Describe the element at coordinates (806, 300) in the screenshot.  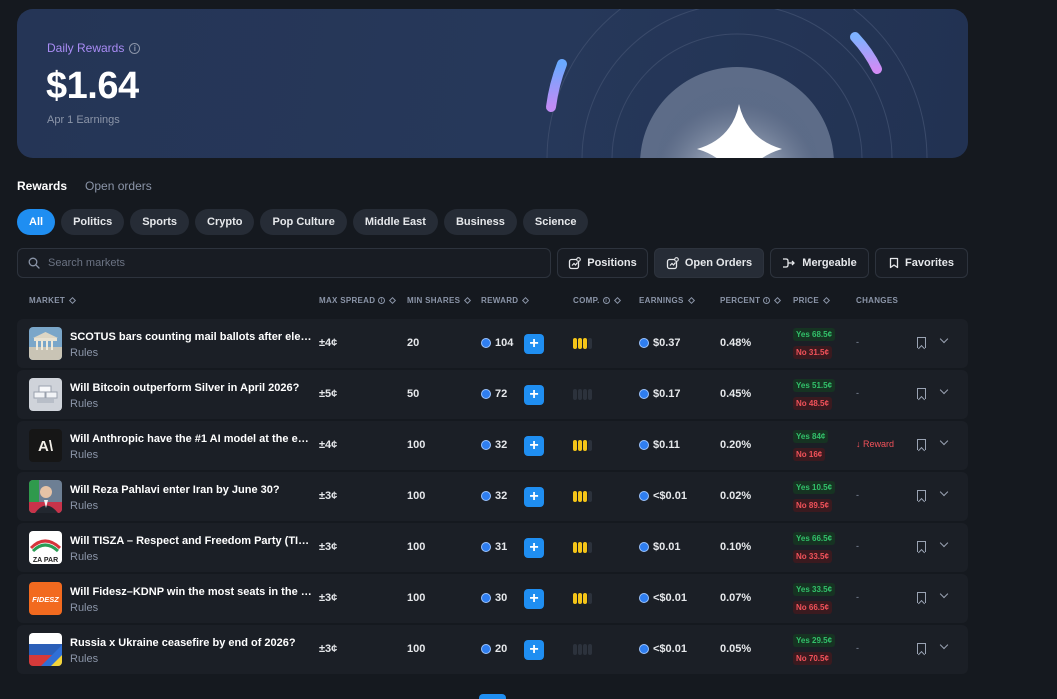
I see `column-price-label: PRICE` at that location.